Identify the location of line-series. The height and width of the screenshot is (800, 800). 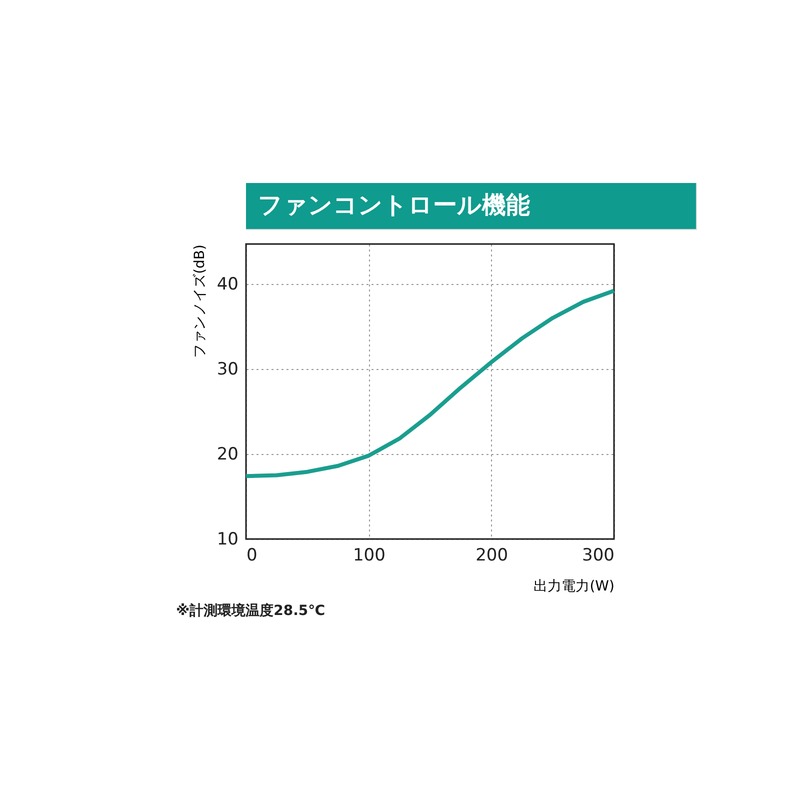
(430, 383).